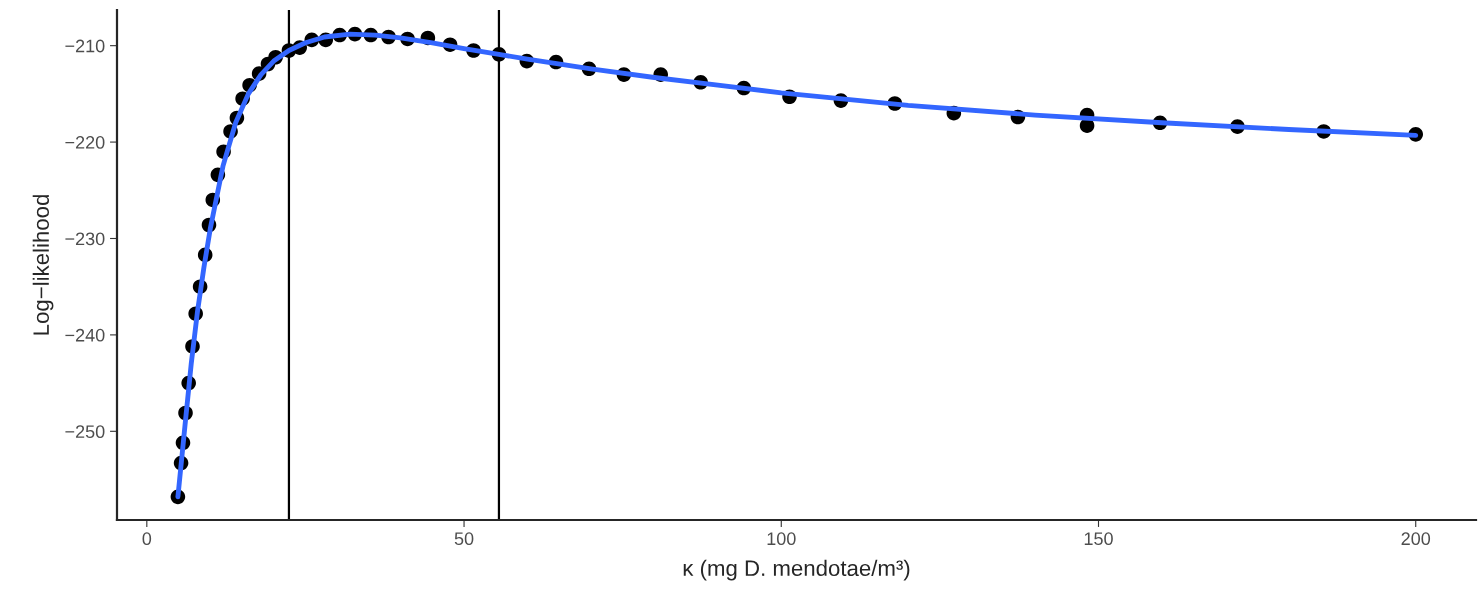 The height and width of the screenshot is (606, 1479). What do you see at coordinates (85, 142) in the screenshot?
I see `y-tick-label: −220` at bounding box center [85, 142].